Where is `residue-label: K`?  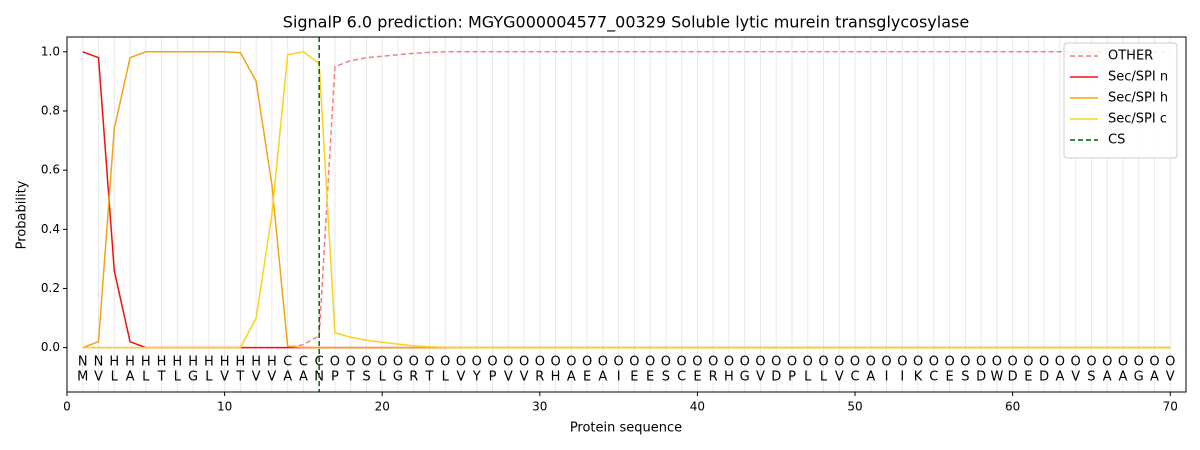 residue-label: K is located at coordinates (918, 377).